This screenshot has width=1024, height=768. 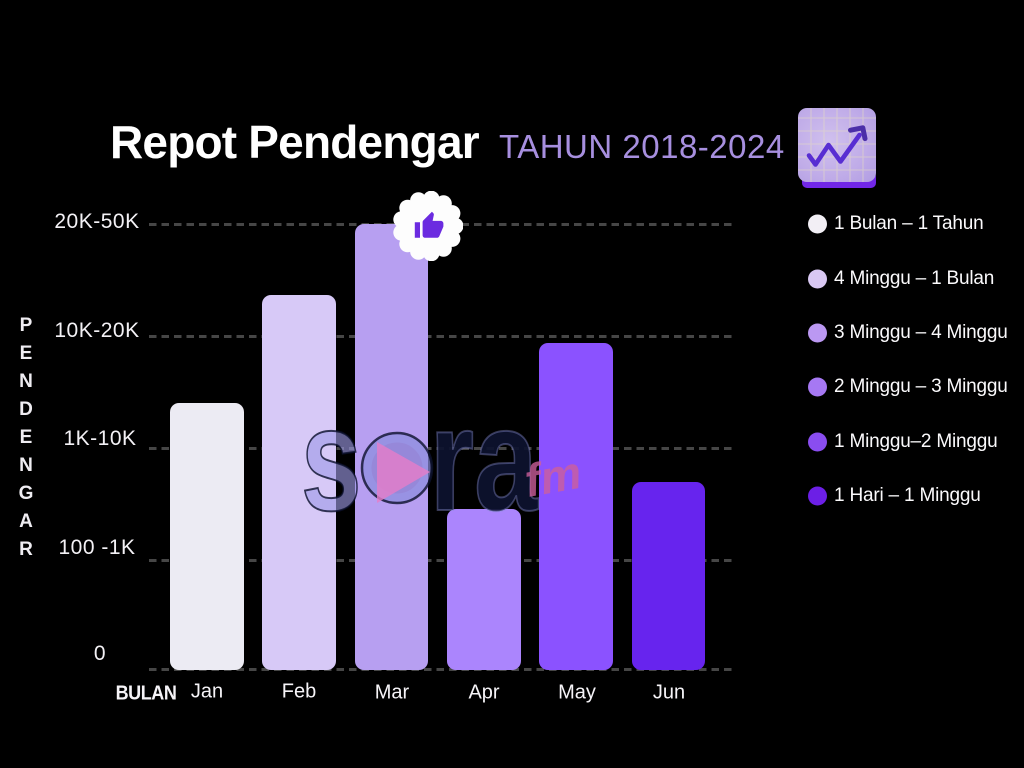 What do you see at coordinates (553, 476) in the screenshot?
I see `svg-text: fm` at bounding box center [553, 476].